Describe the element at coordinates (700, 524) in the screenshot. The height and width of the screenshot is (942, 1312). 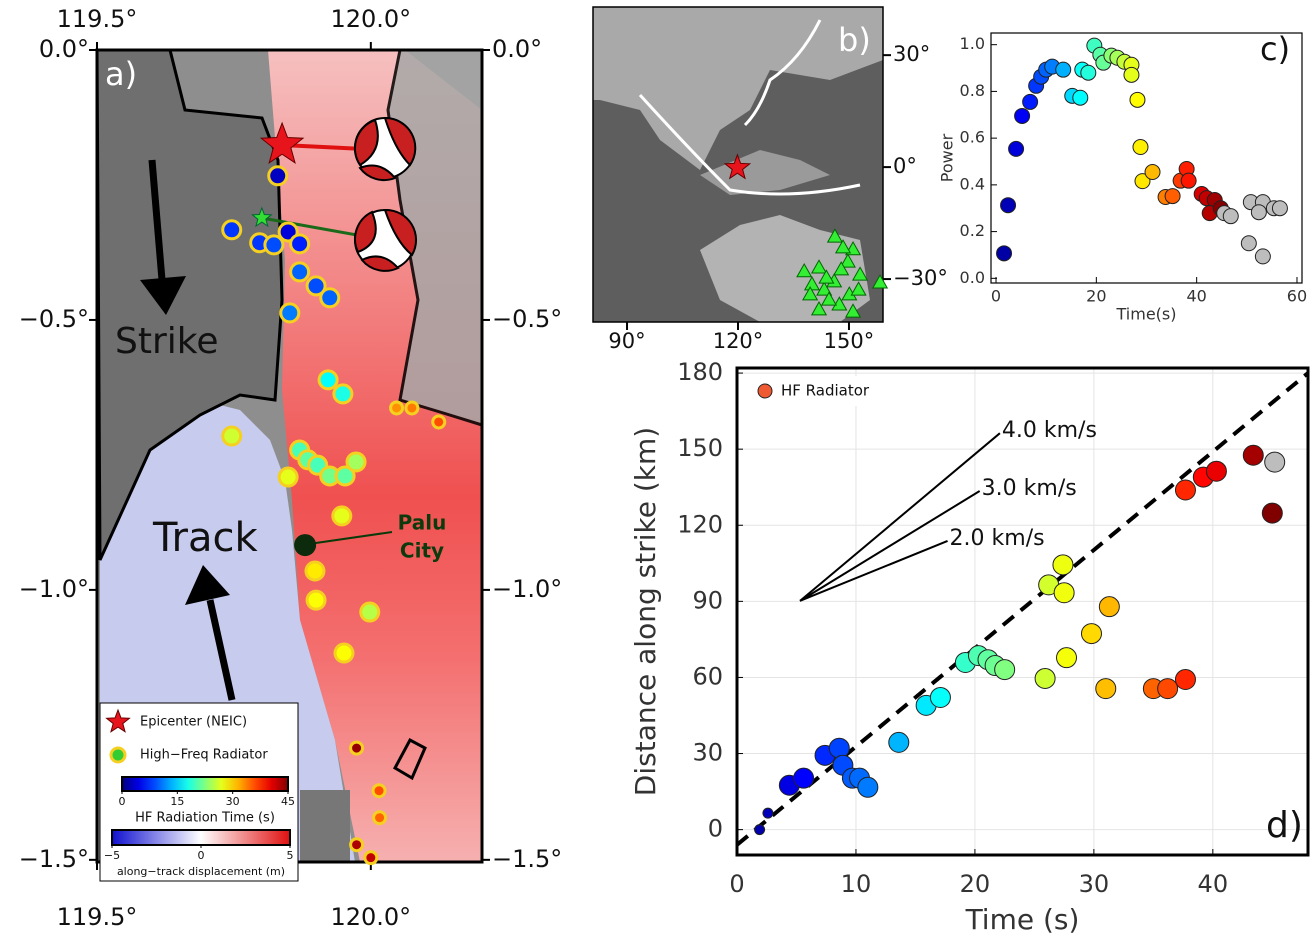
I see `y-tick-label: 120` at that location.